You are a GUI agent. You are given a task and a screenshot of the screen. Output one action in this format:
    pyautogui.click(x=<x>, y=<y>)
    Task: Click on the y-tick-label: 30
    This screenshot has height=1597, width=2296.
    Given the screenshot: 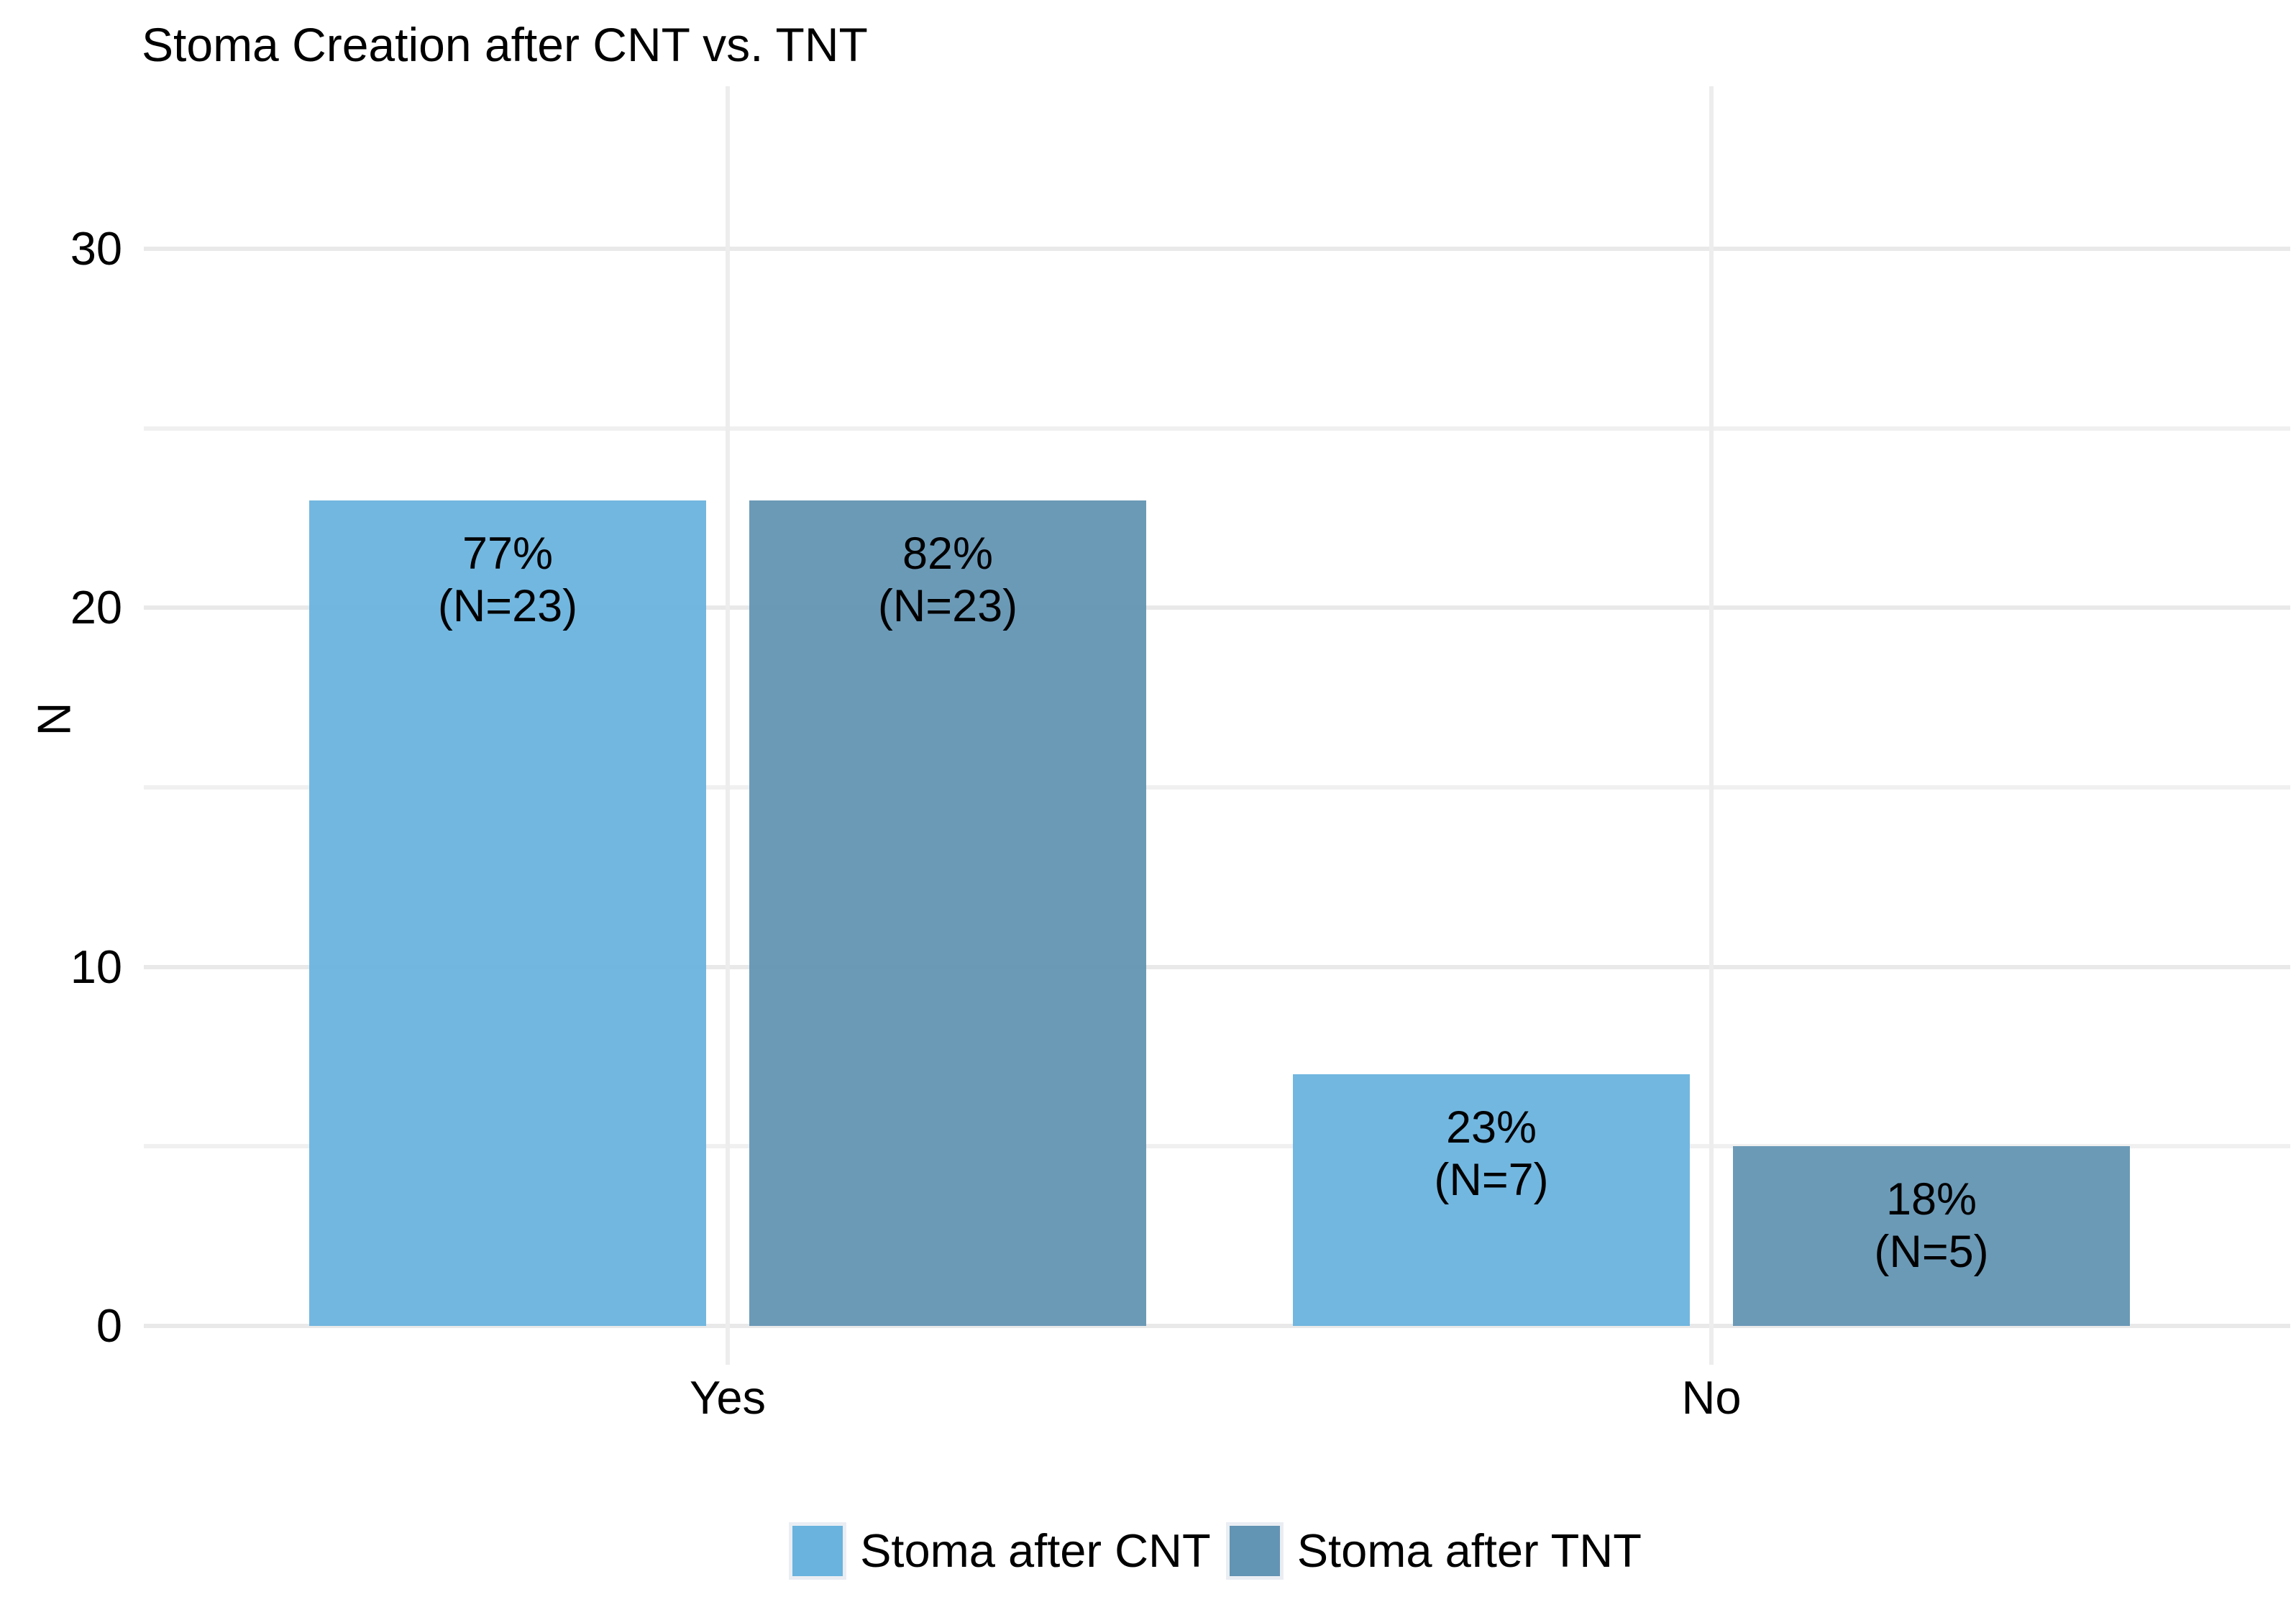 What is the action you would take?
    pyautogui.click(x=96, y=248)
    